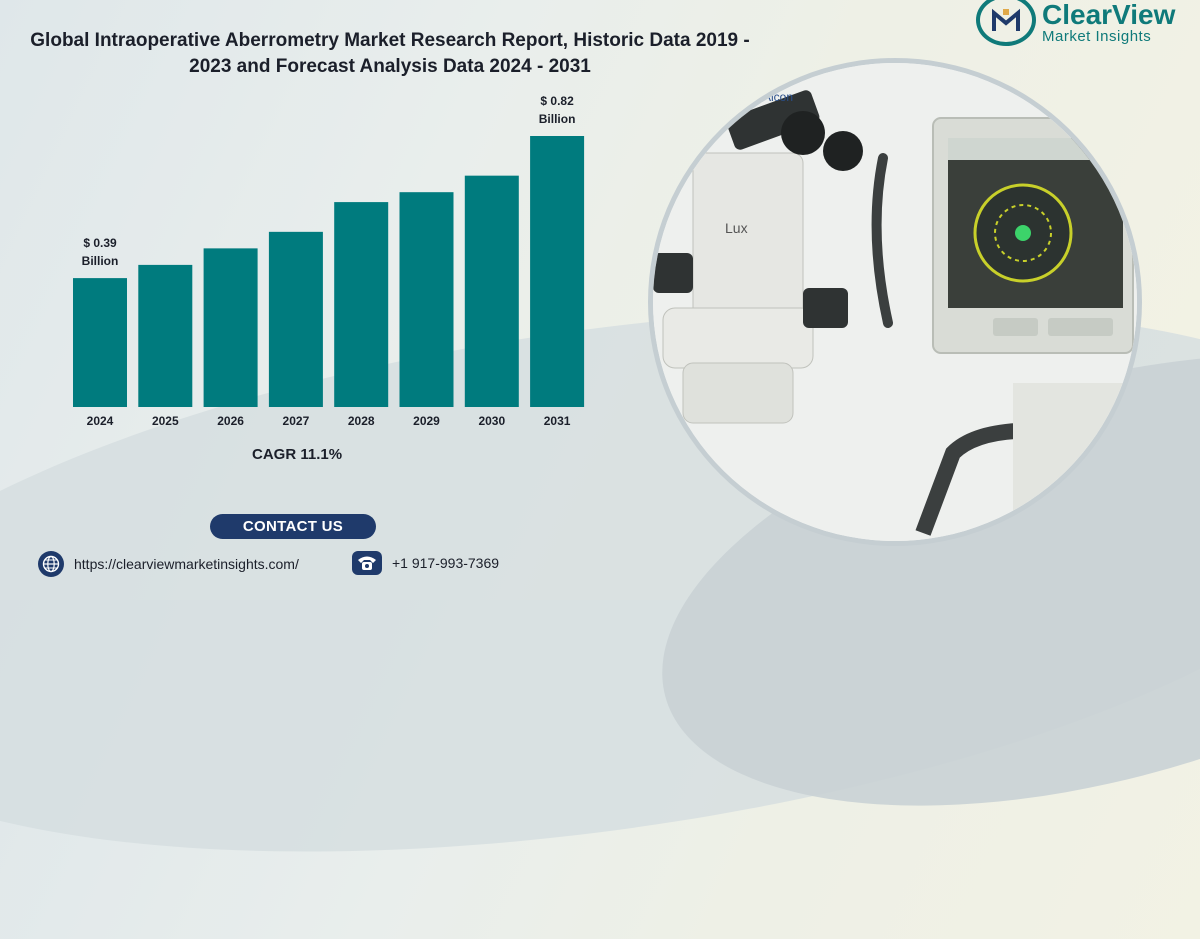 The width and height of the screenshot is (1200, 939). Describe the element at coordinates (557, 421) in the screenshot. I see `x-tick-label: 2031` at that location.